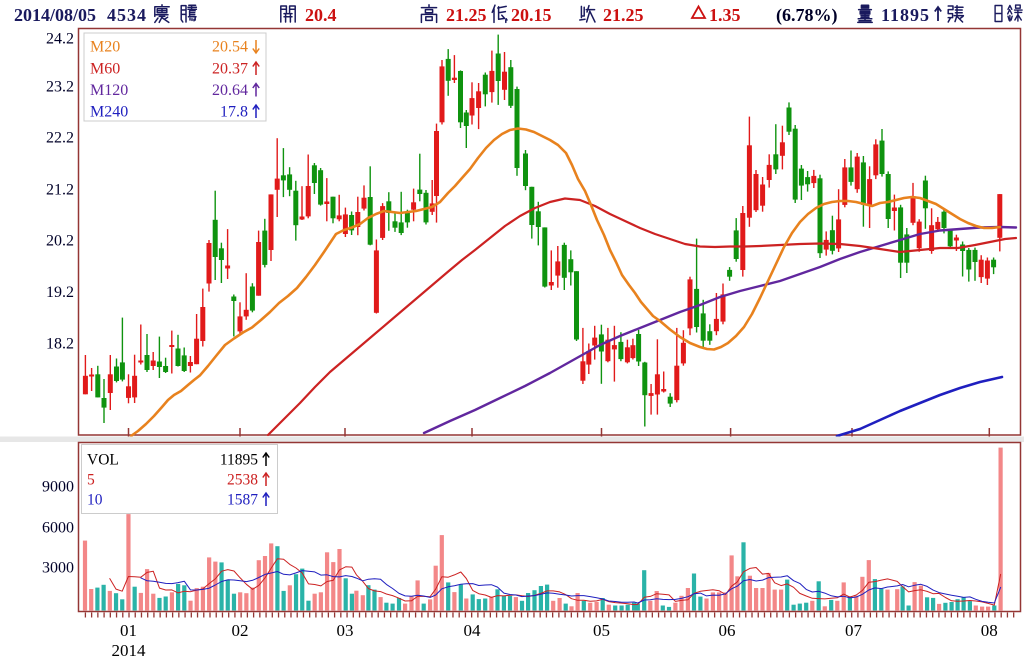  Describe the element at coordinates (105, 69) in the screenshot. I see `svg-text: M60` at that location.